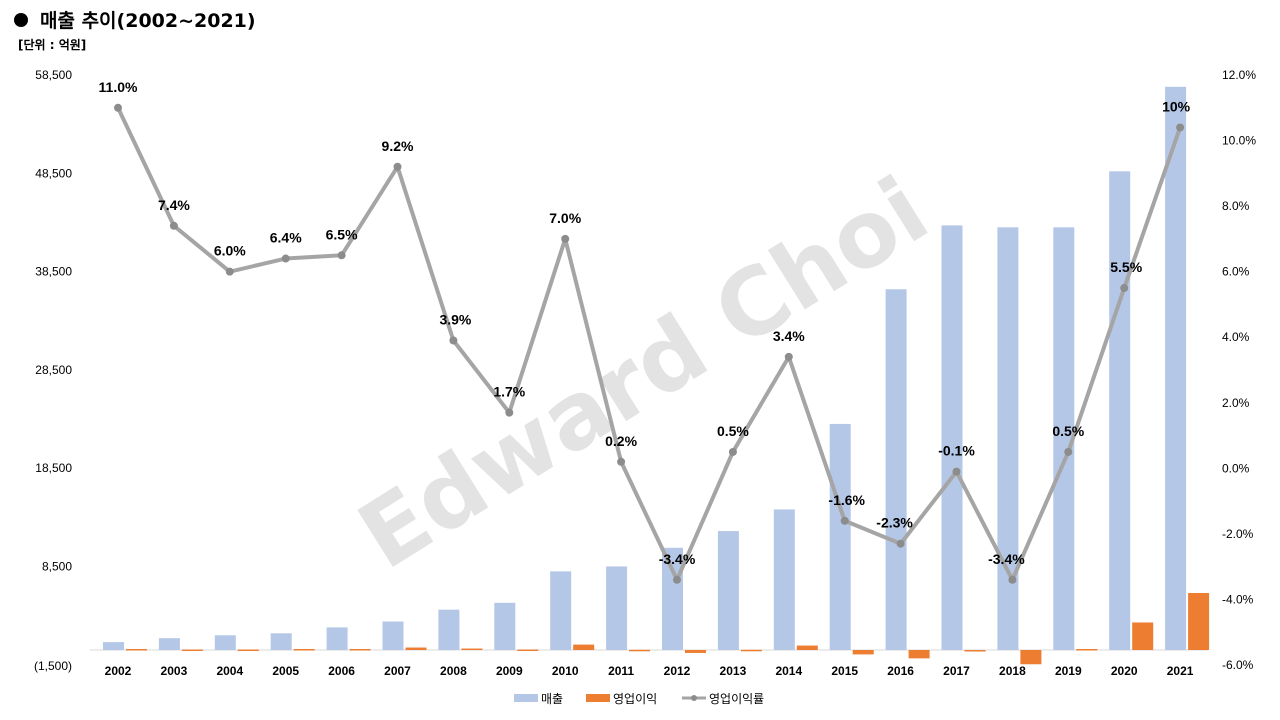 Image resolution: width=1280 pixels, height=720 pixels. Describe the element at coordinates (1236, 272) in the screenshot. I see `y-right-tick-label: 6.0%` at that location.